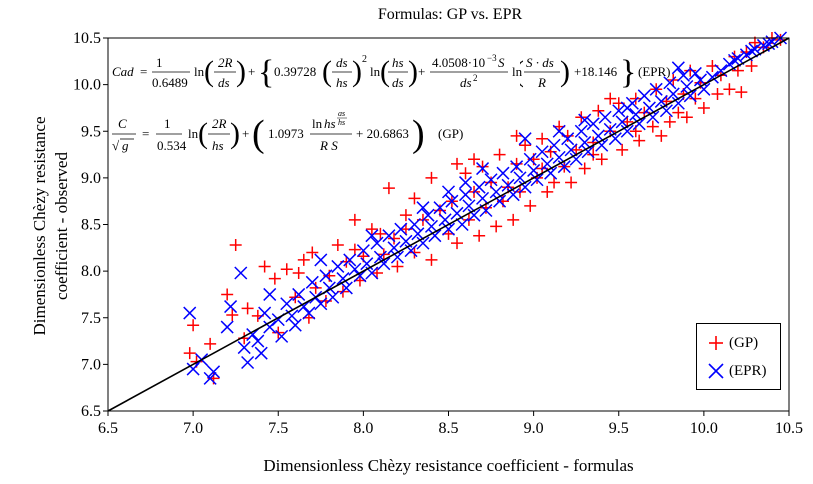 The width and height of the screenshot is (813, 484). What do you see at coordinates (122, 123) in the screenshot?
I see `svg-text: C` at bounding box center [122, 123].